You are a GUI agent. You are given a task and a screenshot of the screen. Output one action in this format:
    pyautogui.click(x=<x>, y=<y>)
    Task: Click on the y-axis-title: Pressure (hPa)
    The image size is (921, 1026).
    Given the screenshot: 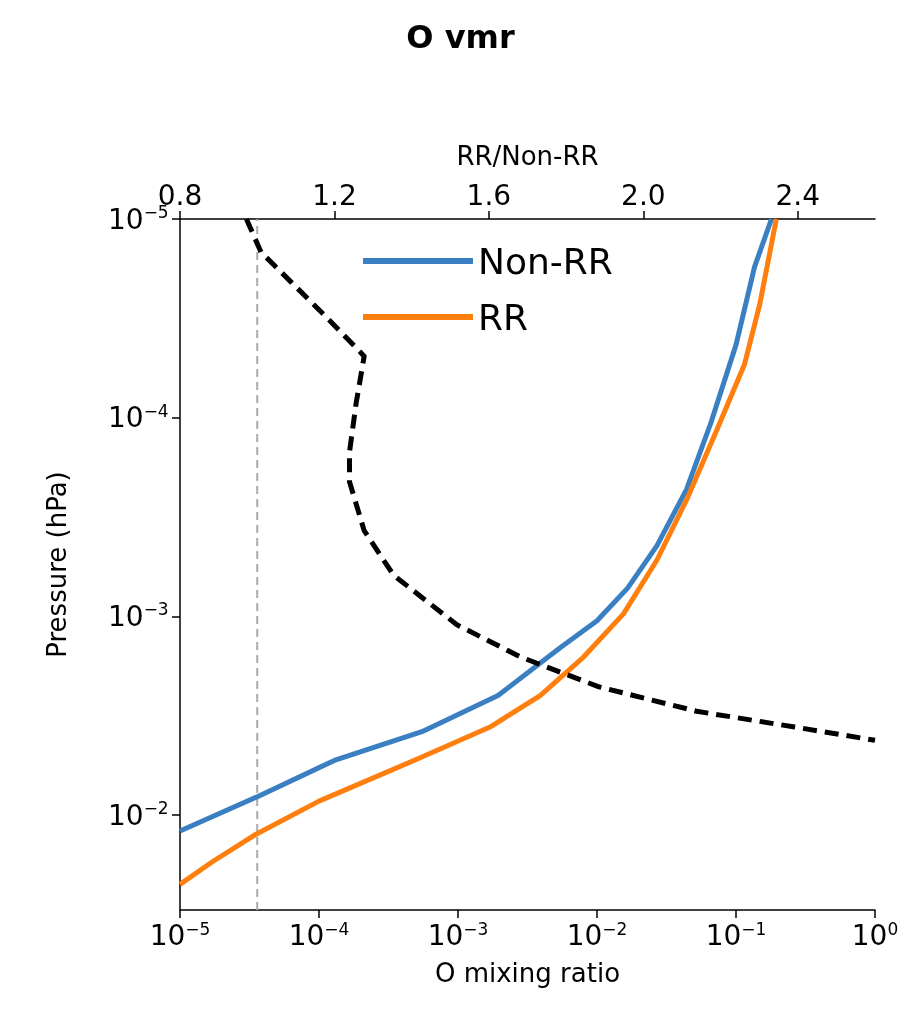 What is the action you would take?
    pyautogui.click(x=57, y=564)
    